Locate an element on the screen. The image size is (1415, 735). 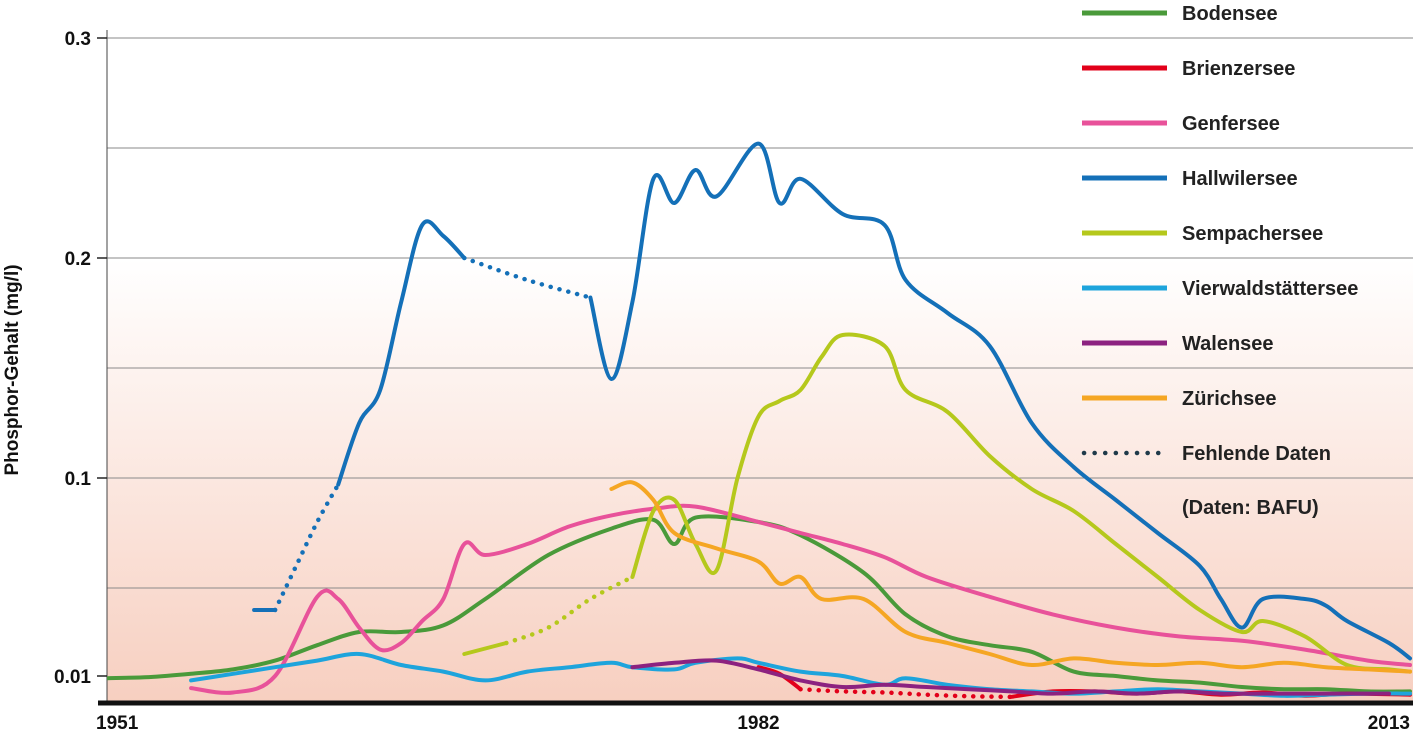
legend-label: Bodensee is located at coordinates (1230, 14).